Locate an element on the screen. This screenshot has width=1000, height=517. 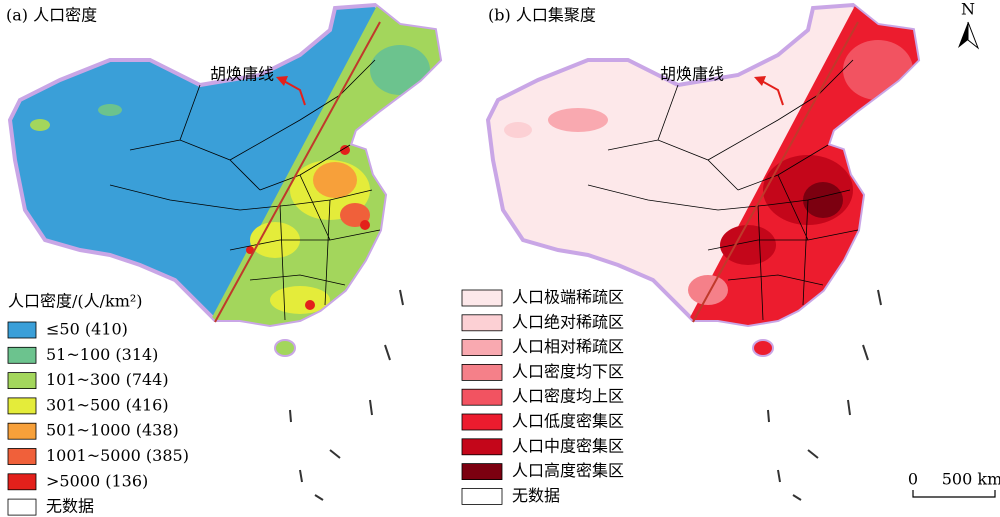
legend-label: 人口绝对稀疏区 is located at coordinates (568, 321).